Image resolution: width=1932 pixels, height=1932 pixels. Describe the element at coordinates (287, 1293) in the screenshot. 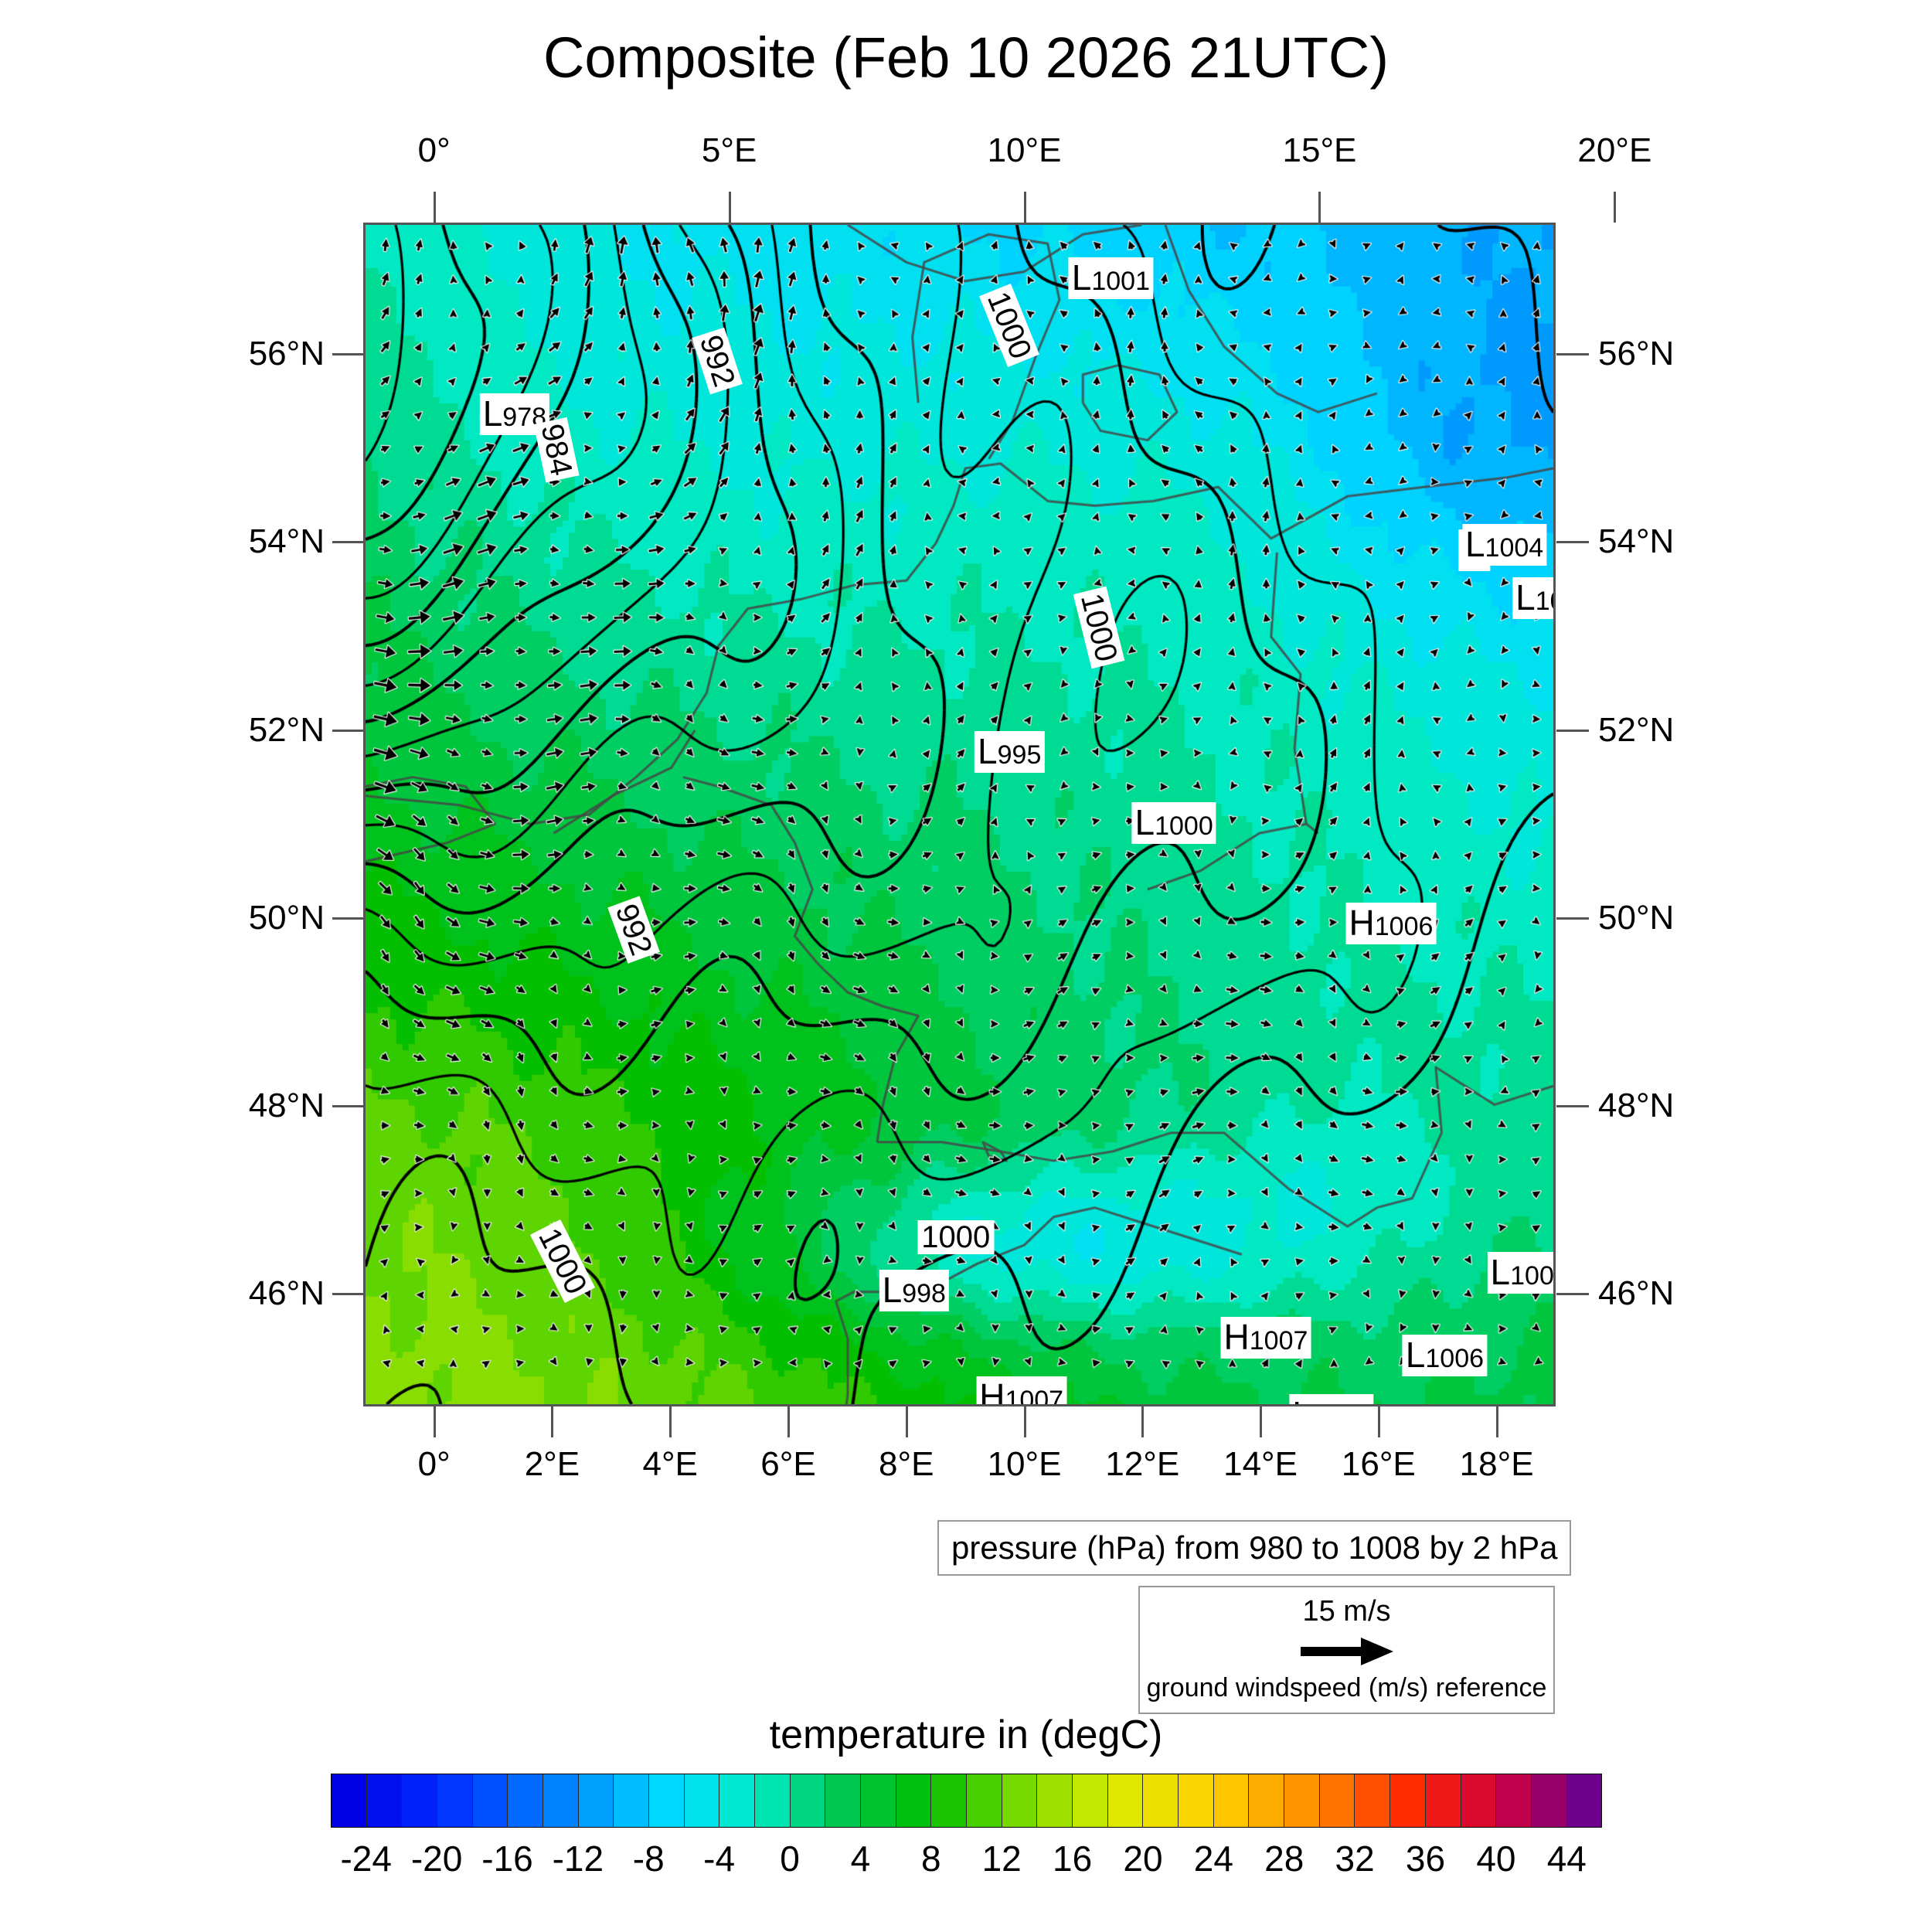

I see `axis-tick-label: 46°N` at that location.